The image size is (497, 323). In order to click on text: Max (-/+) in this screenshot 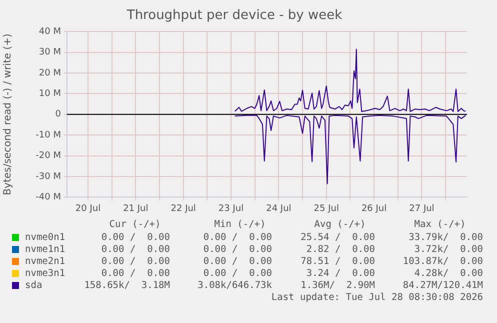, I will do `click(440, 224)`.